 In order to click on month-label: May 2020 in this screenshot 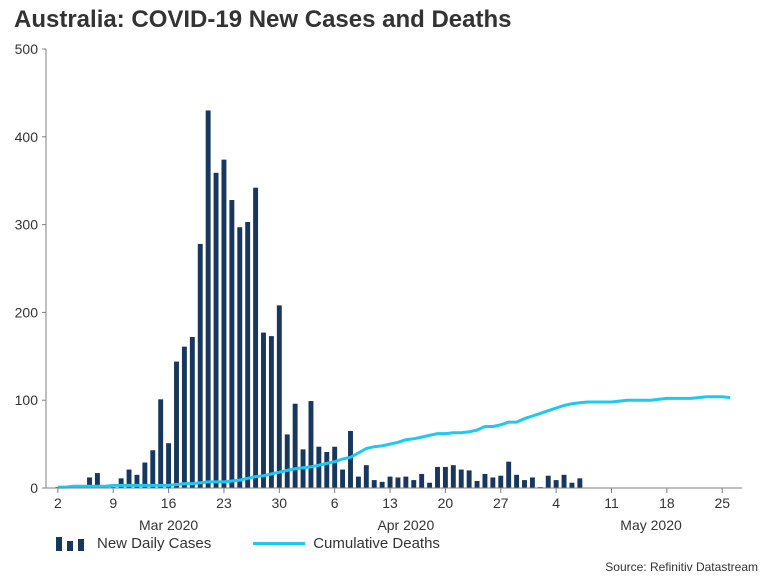, I will do `click(651, 525)`.